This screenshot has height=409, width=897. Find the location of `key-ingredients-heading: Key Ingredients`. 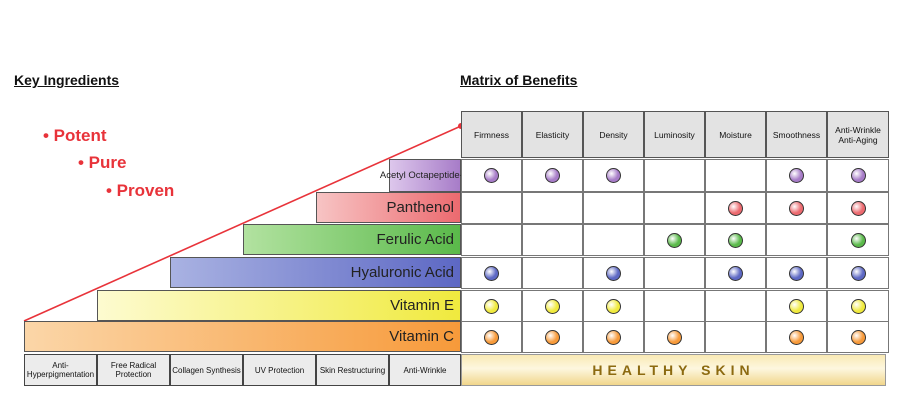

key-ingredients-heading: Key Ingredients is located at coordinates (67, 80).